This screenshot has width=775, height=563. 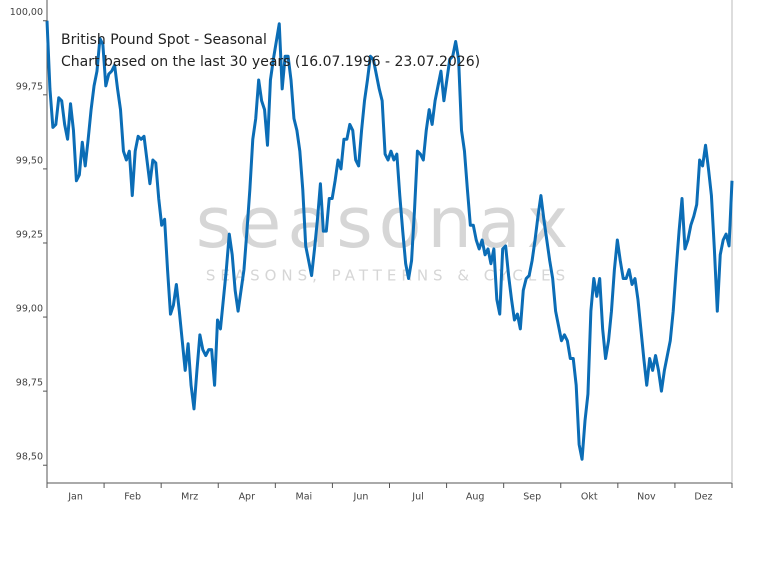 What do you see at coordinates (247, 497) in the screenshot?
I see `x-tick-label: Apr` at bounding box center [247, 497].